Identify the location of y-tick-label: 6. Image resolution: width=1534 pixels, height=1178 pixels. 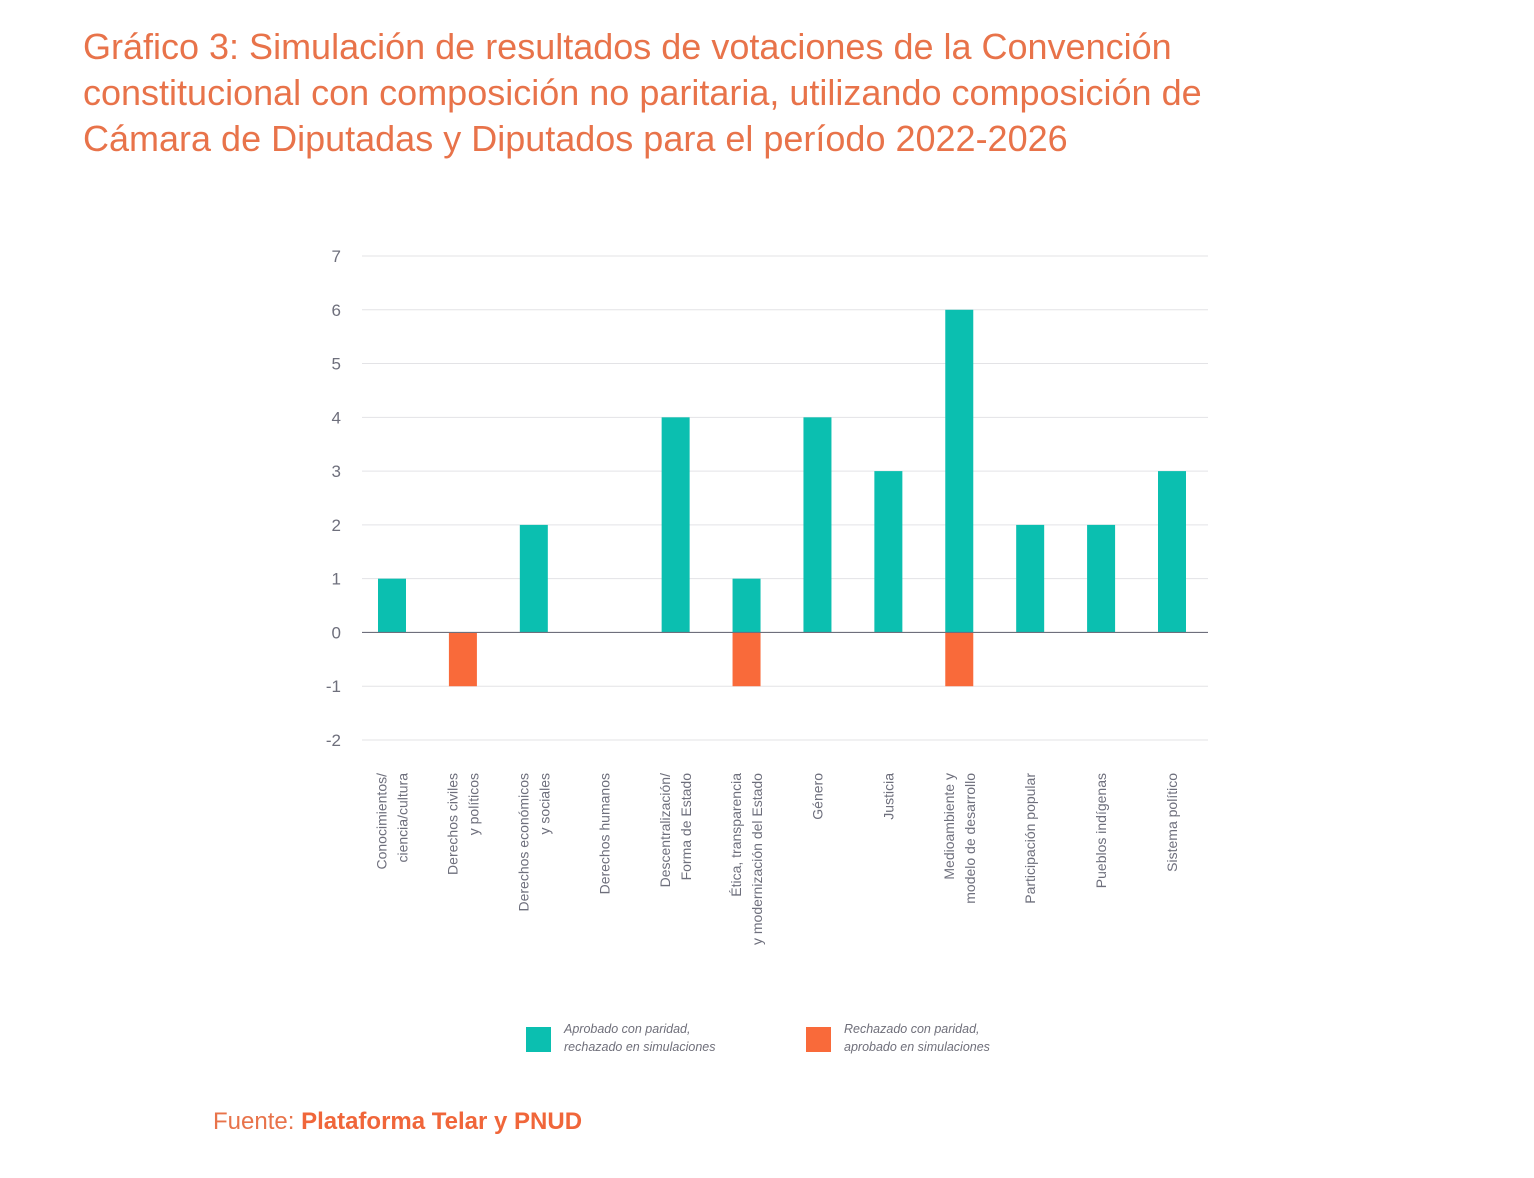
(336, 310).